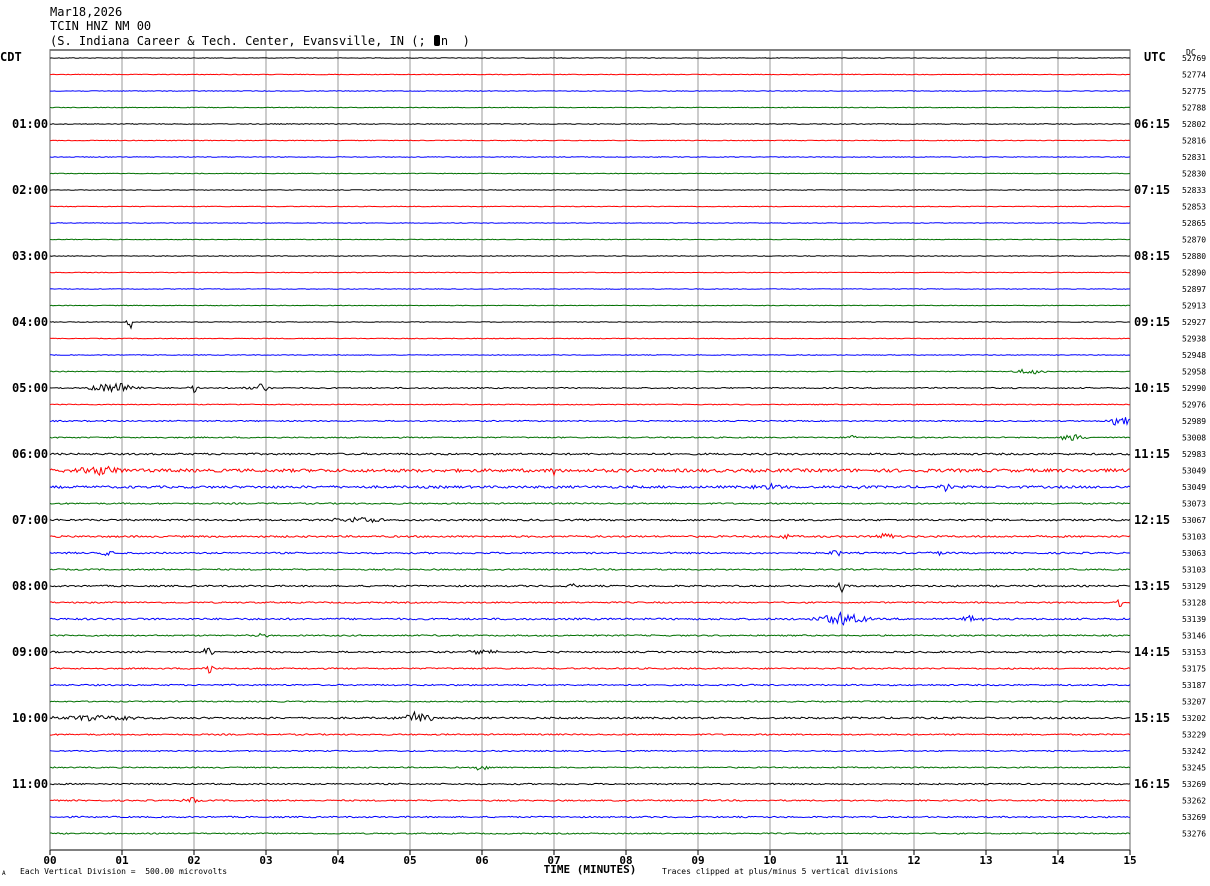 The image size is (1210, 886). I want to click on dc-offset-label: 53262, so click(1194, 801).